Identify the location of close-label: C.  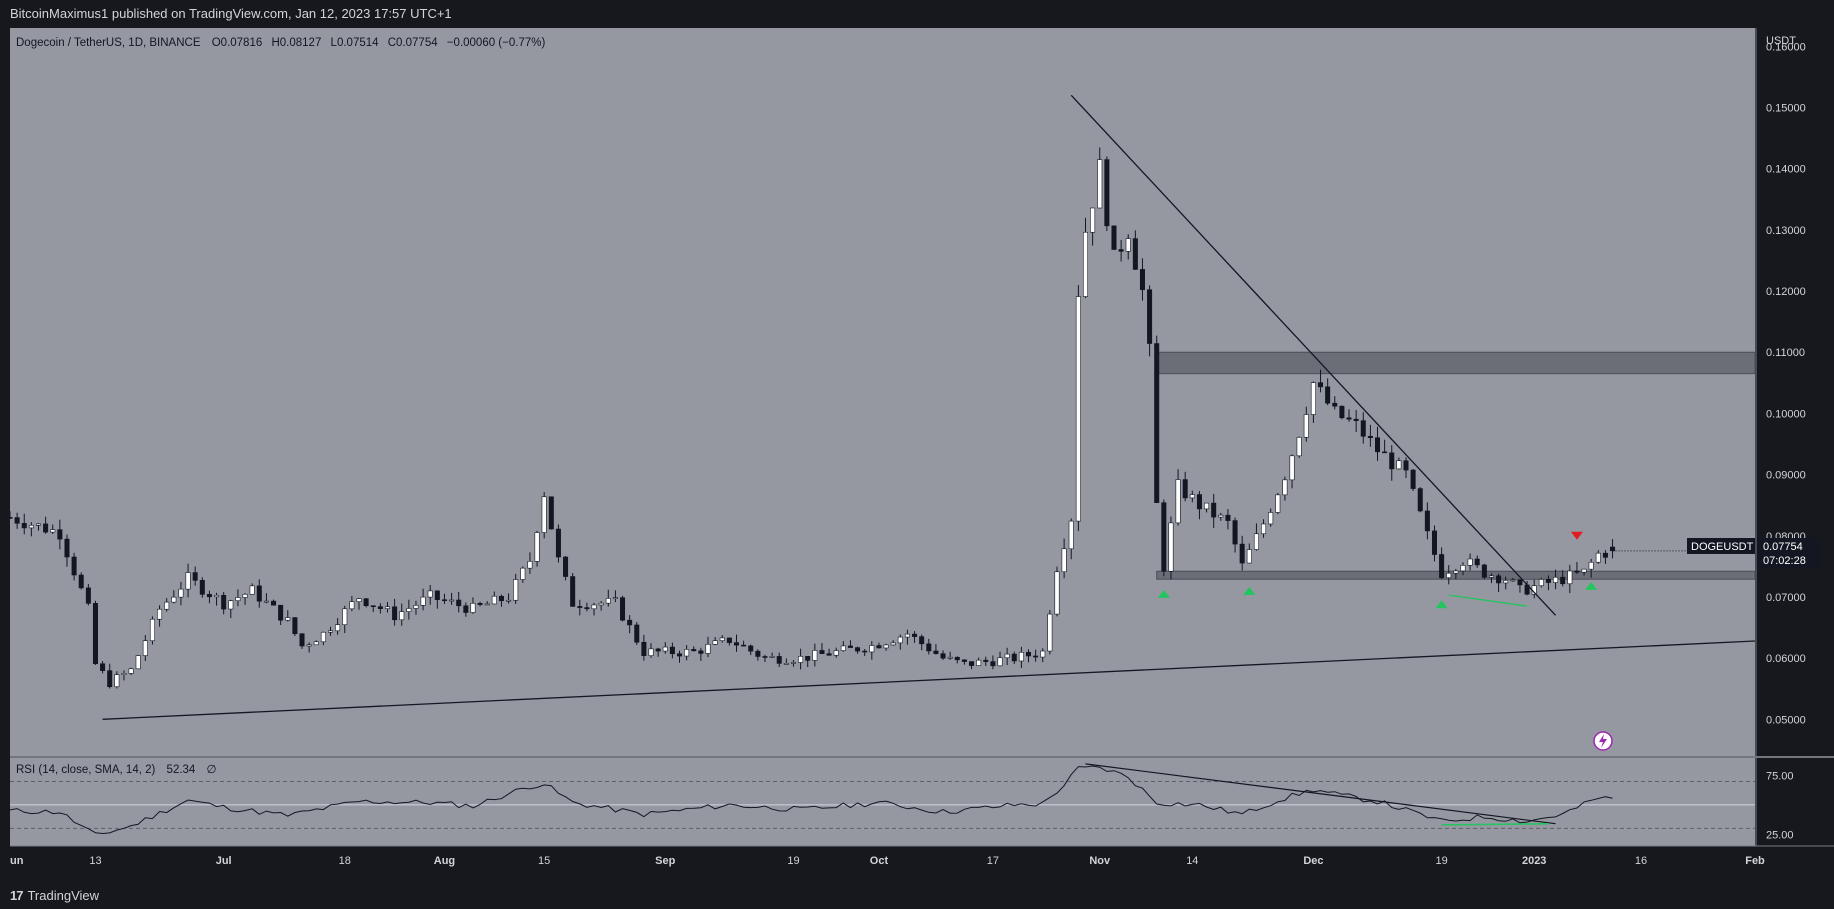
(392, 43).